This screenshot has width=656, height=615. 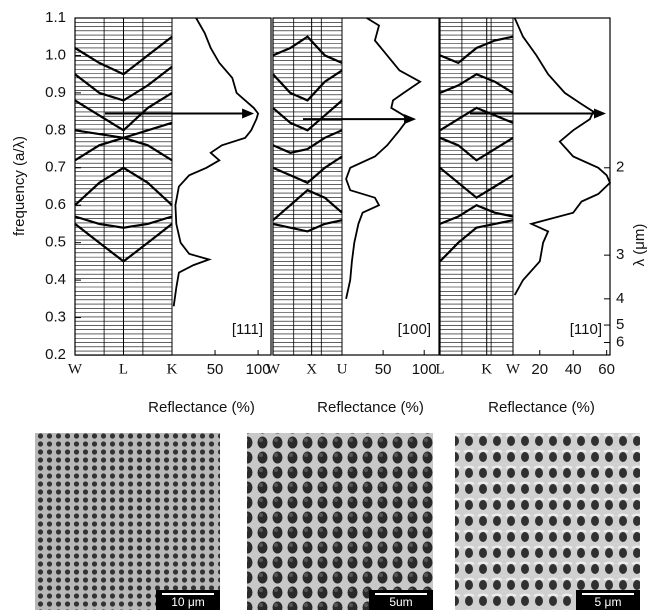 What do you see at coordinates (620, 254) in the screenshot?
I see `y2-tick-label: 3` at bounding box center [620, 254].